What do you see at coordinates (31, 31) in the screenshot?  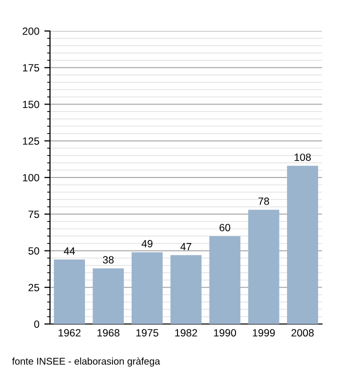 I see `y-tick-label: 200` at bounding box center [31, 31].